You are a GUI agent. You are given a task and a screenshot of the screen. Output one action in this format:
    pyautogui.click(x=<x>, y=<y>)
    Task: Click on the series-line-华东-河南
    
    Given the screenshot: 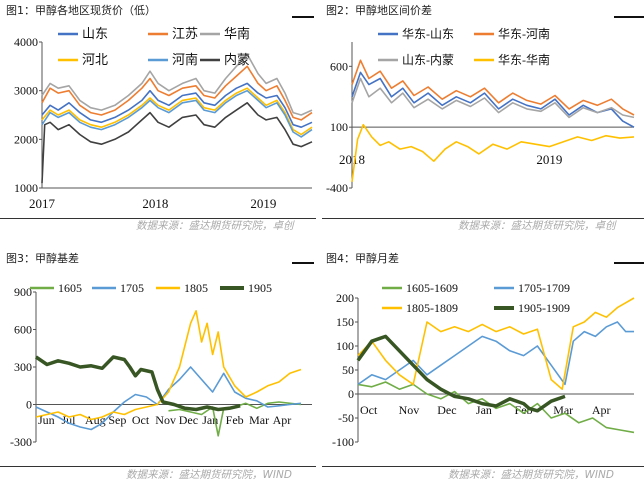 What is the action you would take?
    pyautogui.click(x=493, y=87)
    